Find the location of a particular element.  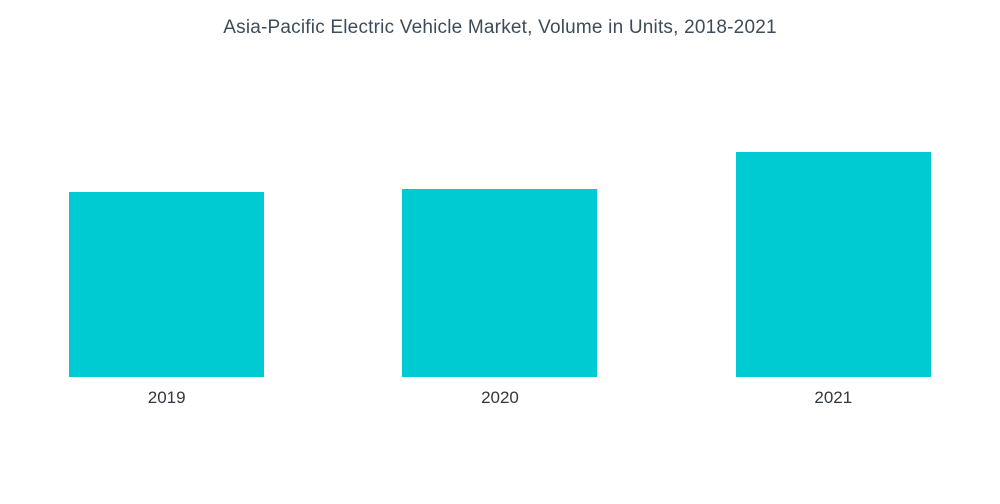

bar-2020 is located at coordinates (500, 283).